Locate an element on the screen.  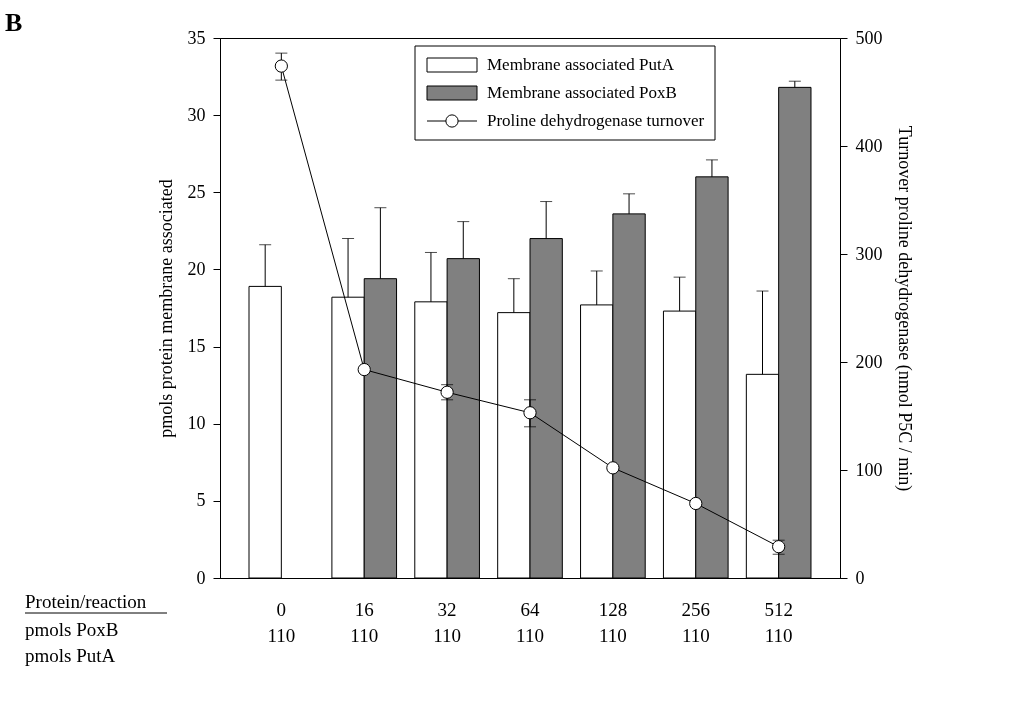
text: Protein/reaction is located at coordinates (86, 601).